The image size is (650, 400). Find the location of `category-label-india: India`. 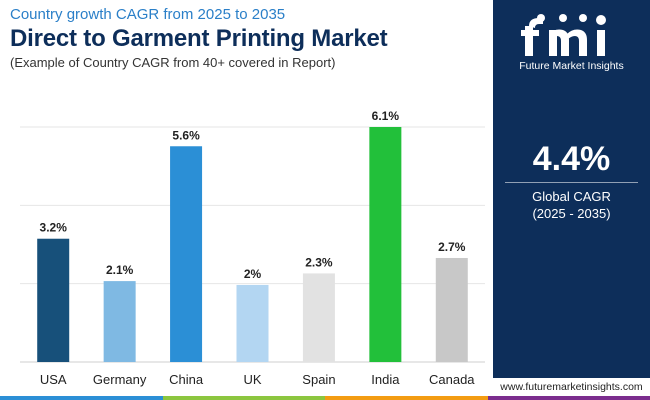

category-label-india: India is located at coordinates (385, 379).